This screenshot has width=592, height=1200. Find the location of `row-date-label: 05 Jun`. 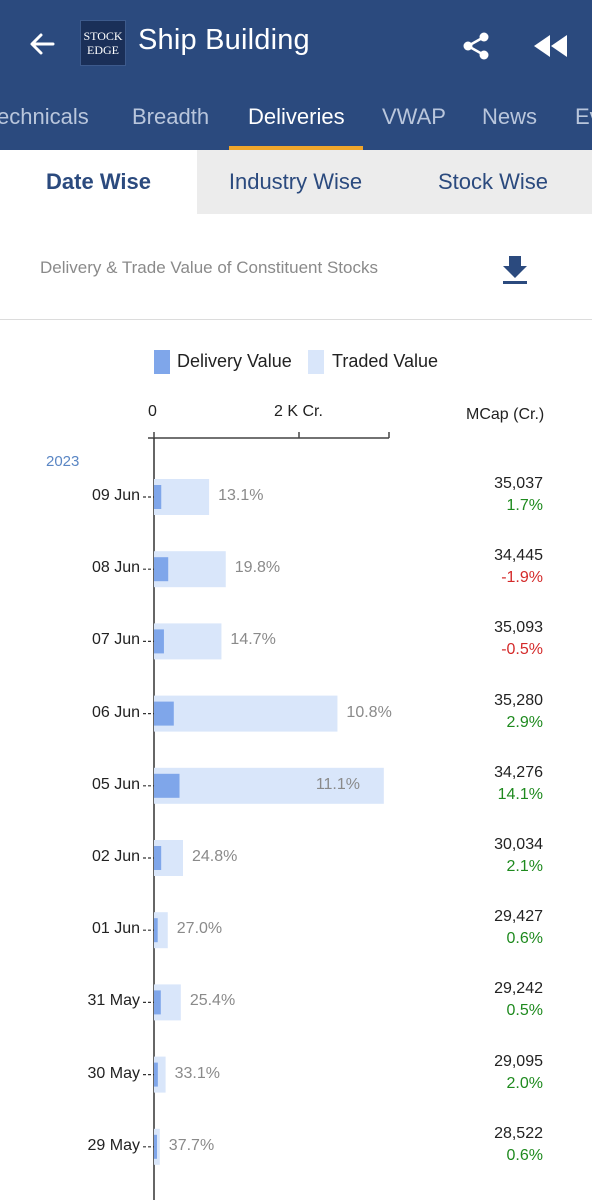

row-date-label: 05 Jun is located at coordinates (115, 784).